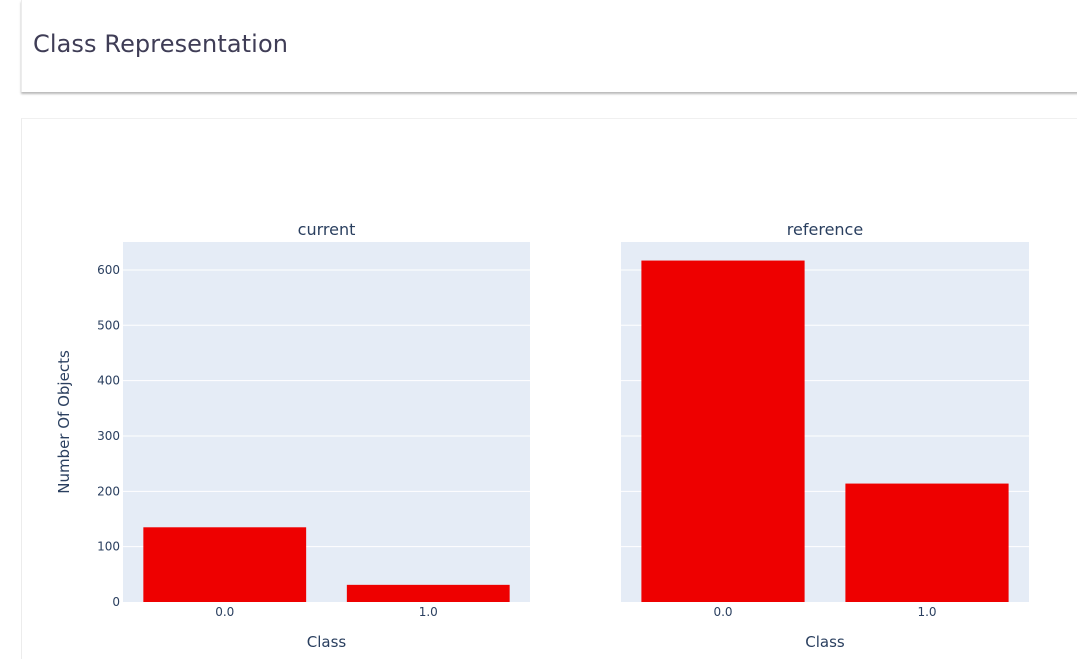 This screenshot has width=1077, height=659. I want to click on subplot-title: reference, so click(825, 229).